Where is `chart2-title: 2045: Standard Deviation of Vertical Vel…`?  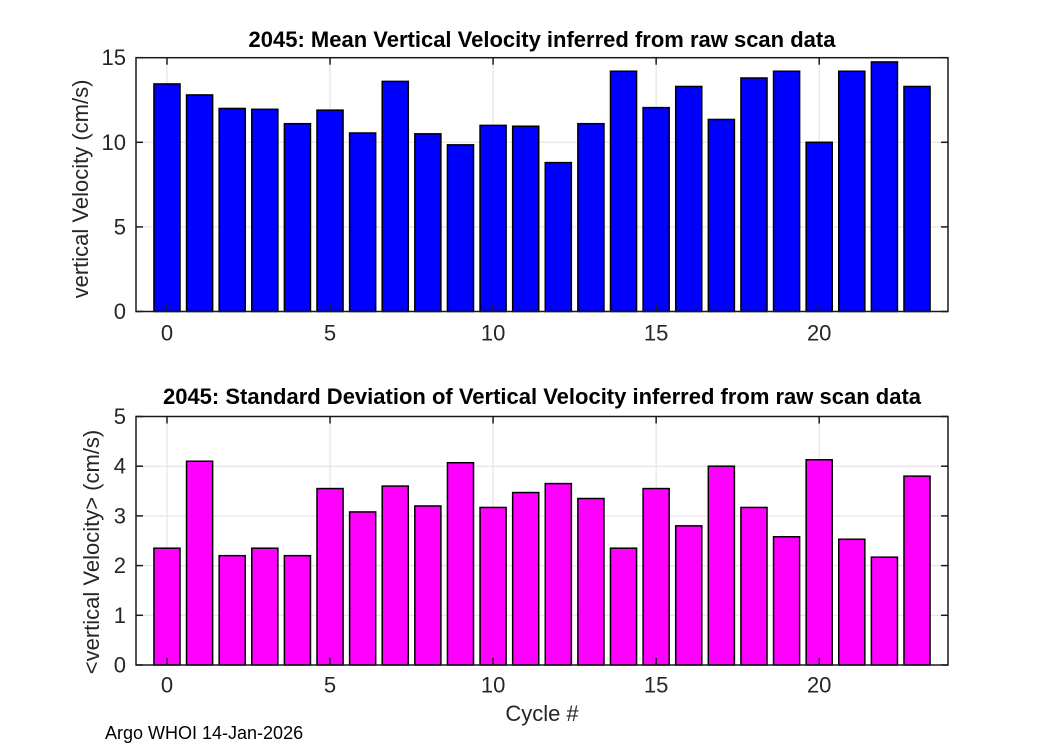
chart2-title: 2045: Standard Deviation of Vertical Vel… is located at coordinates (542, 396).